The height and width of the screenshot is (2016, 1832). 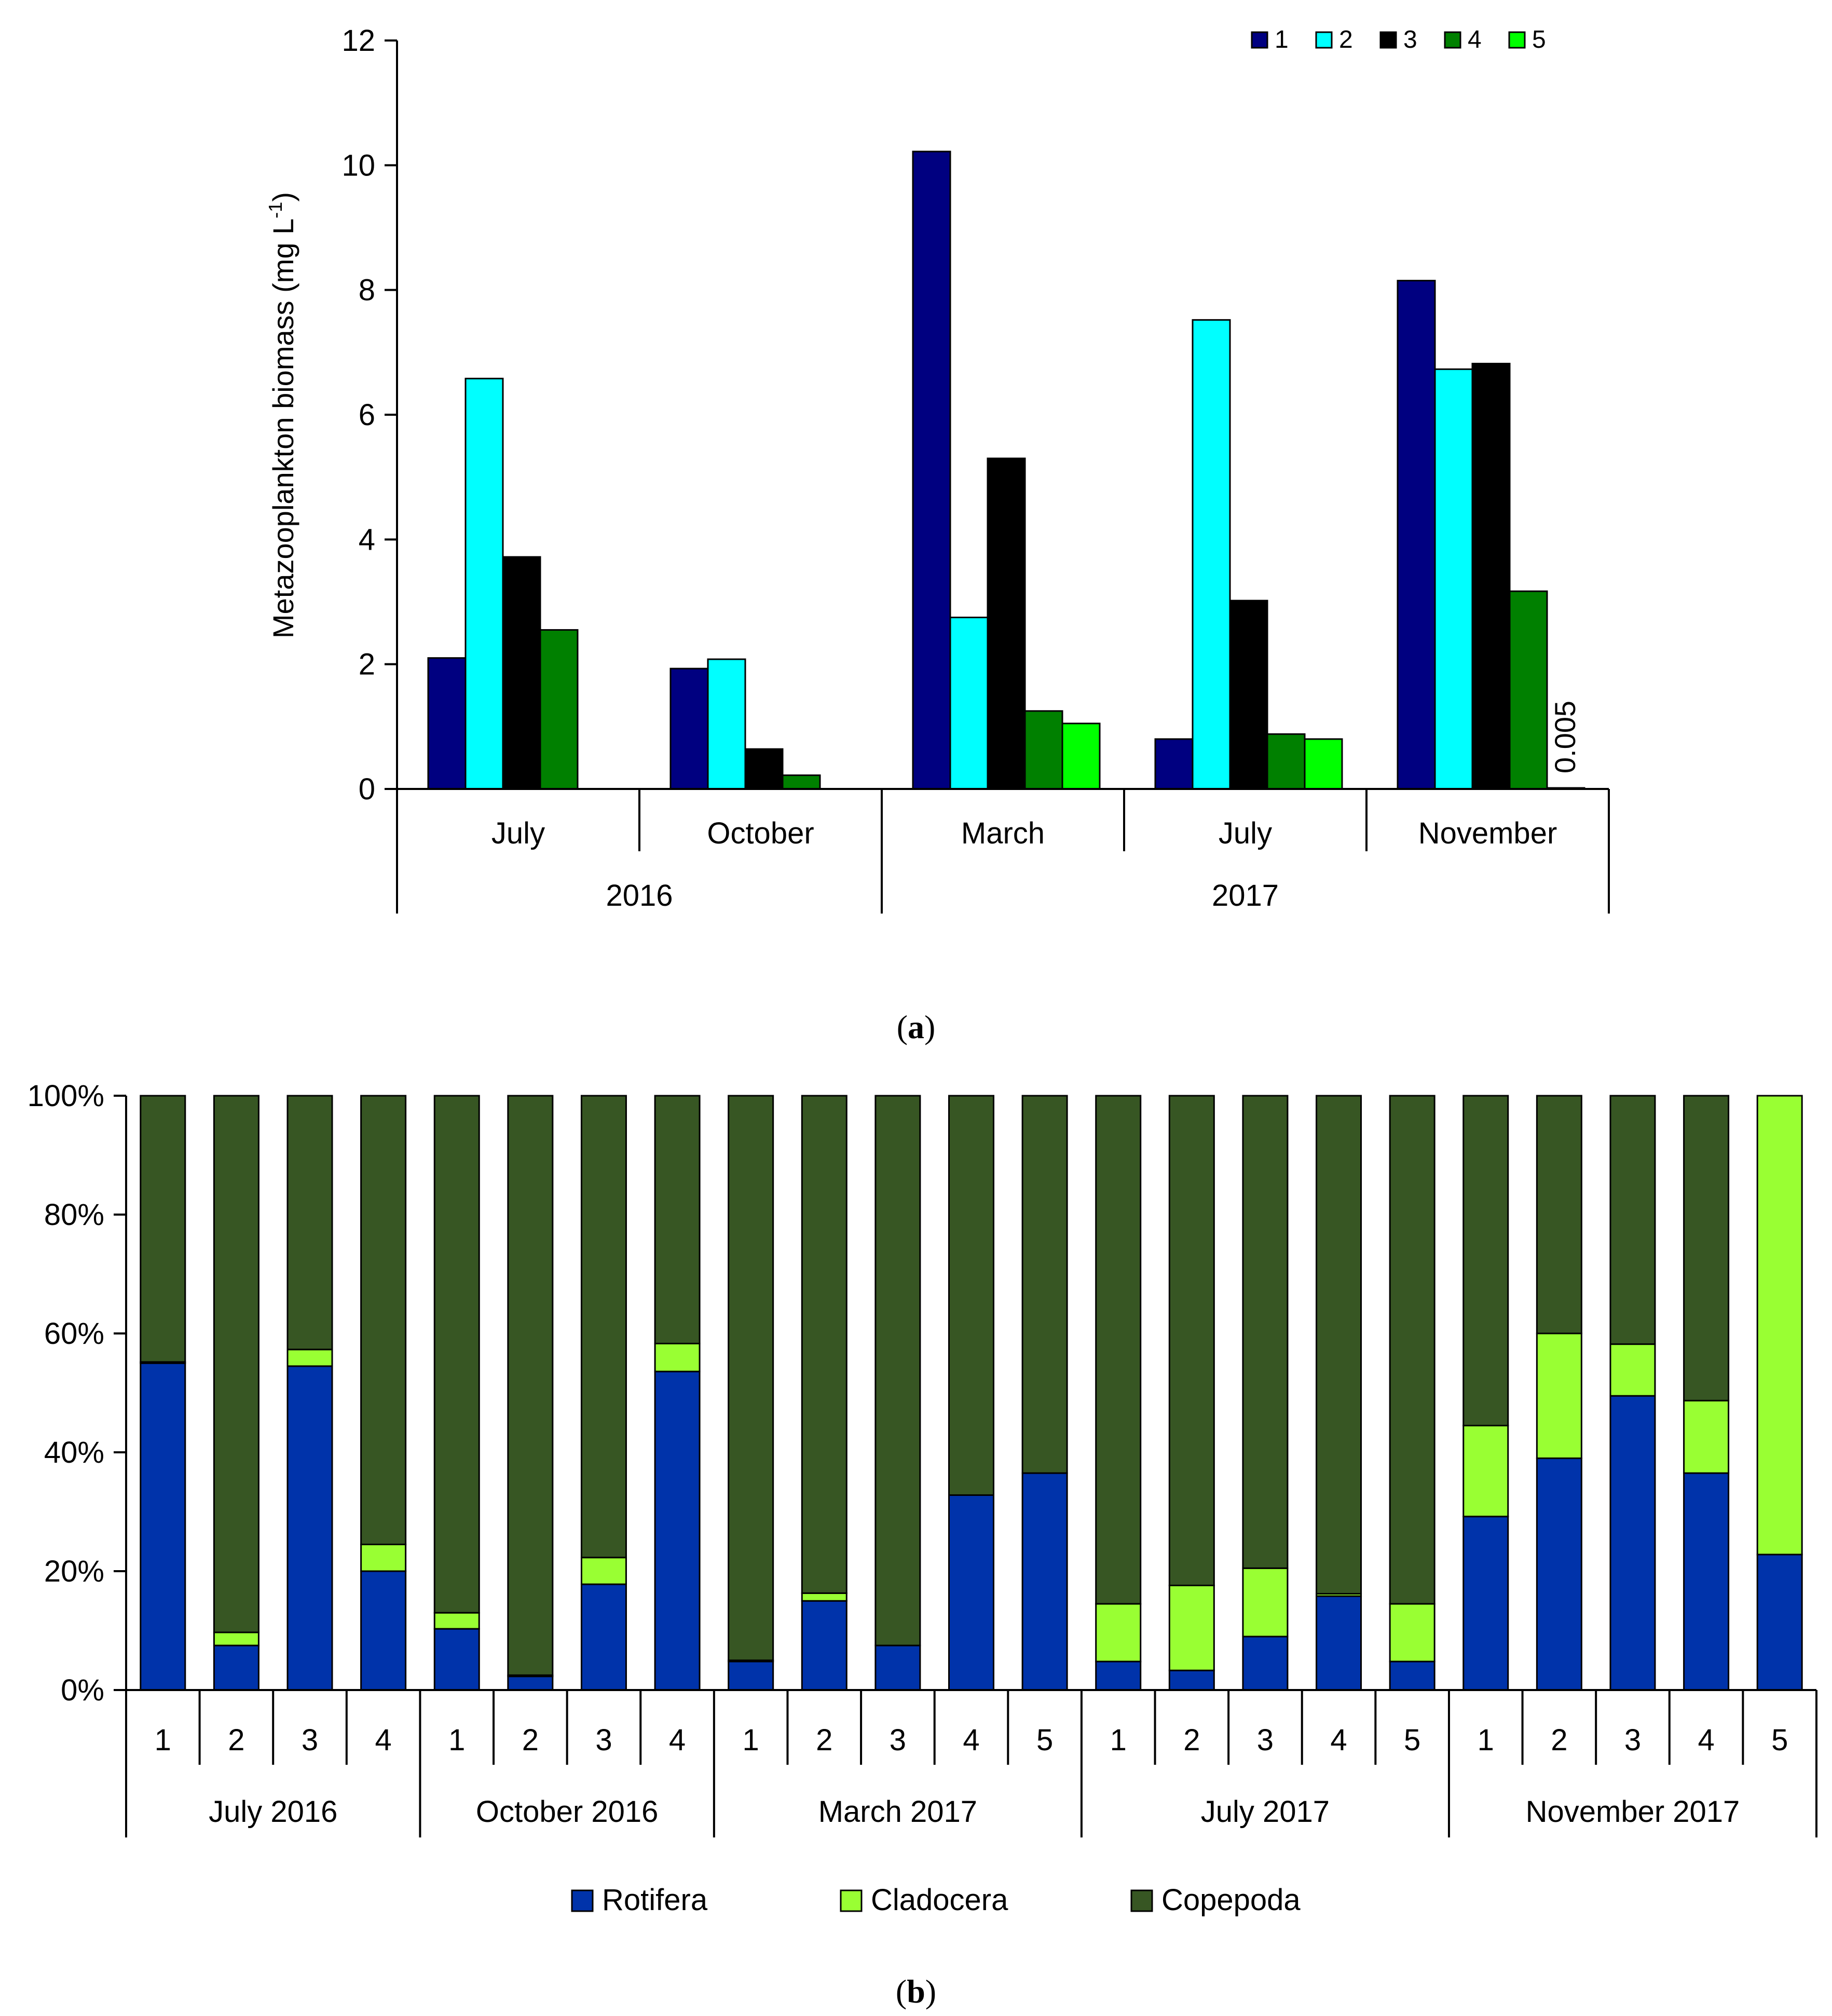 What do you see at coordinates (367, 665) in the screenshot?
I see `a-y-tick-label: 2` at bounding box center [367, 665].